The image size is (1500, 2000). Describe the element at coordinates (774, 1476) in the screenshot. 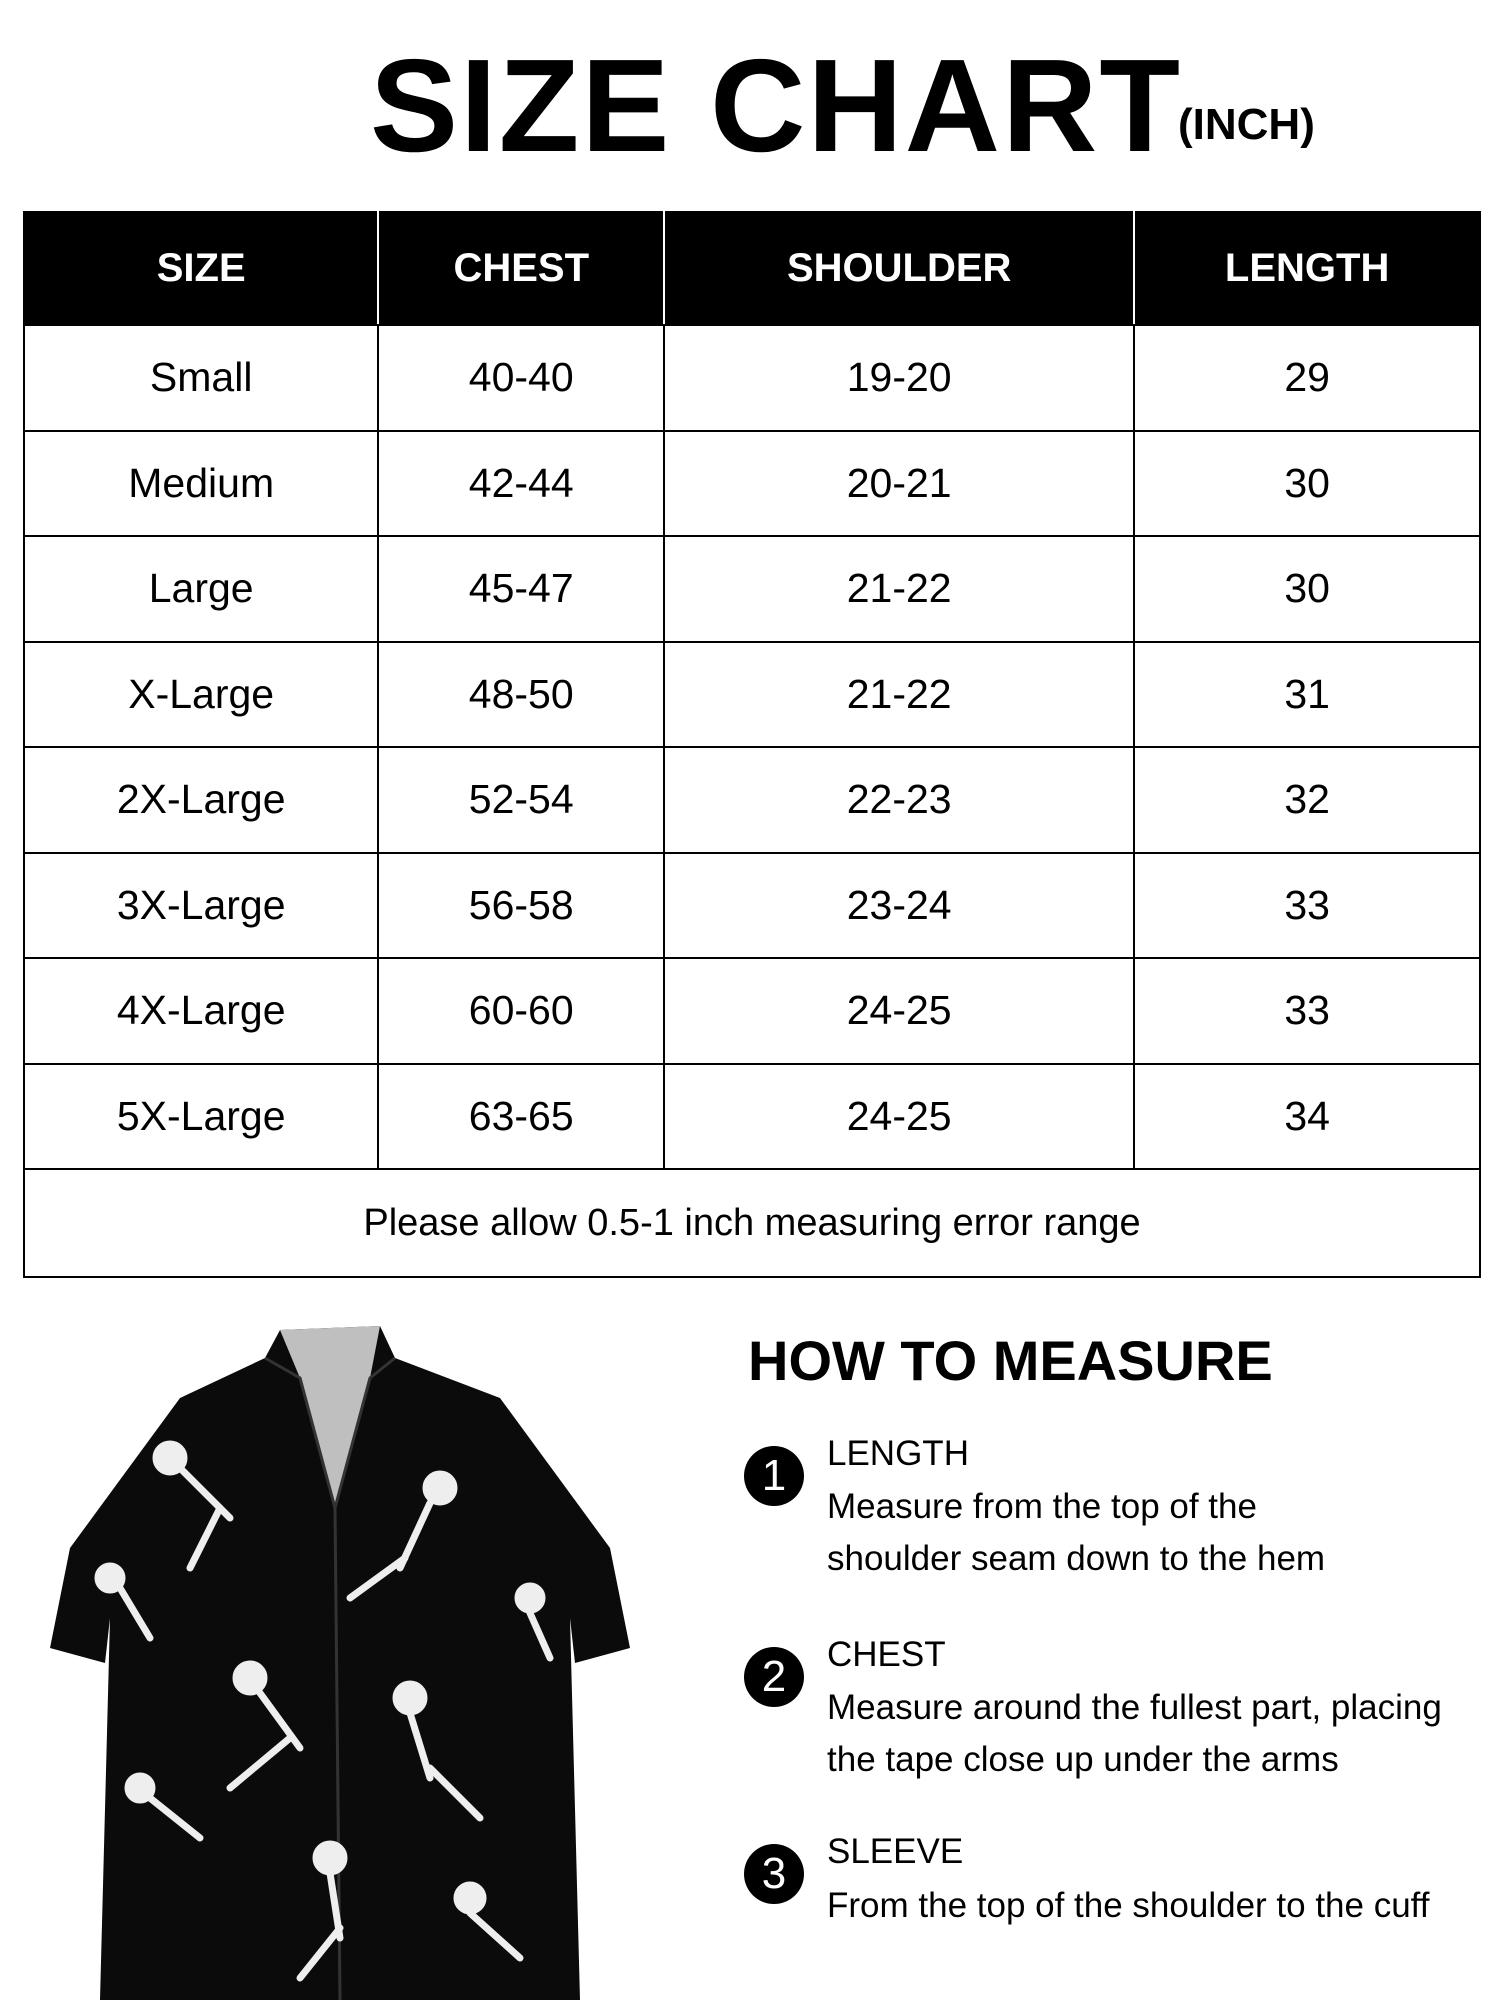

I see `step-1-badge: 1` at that location.